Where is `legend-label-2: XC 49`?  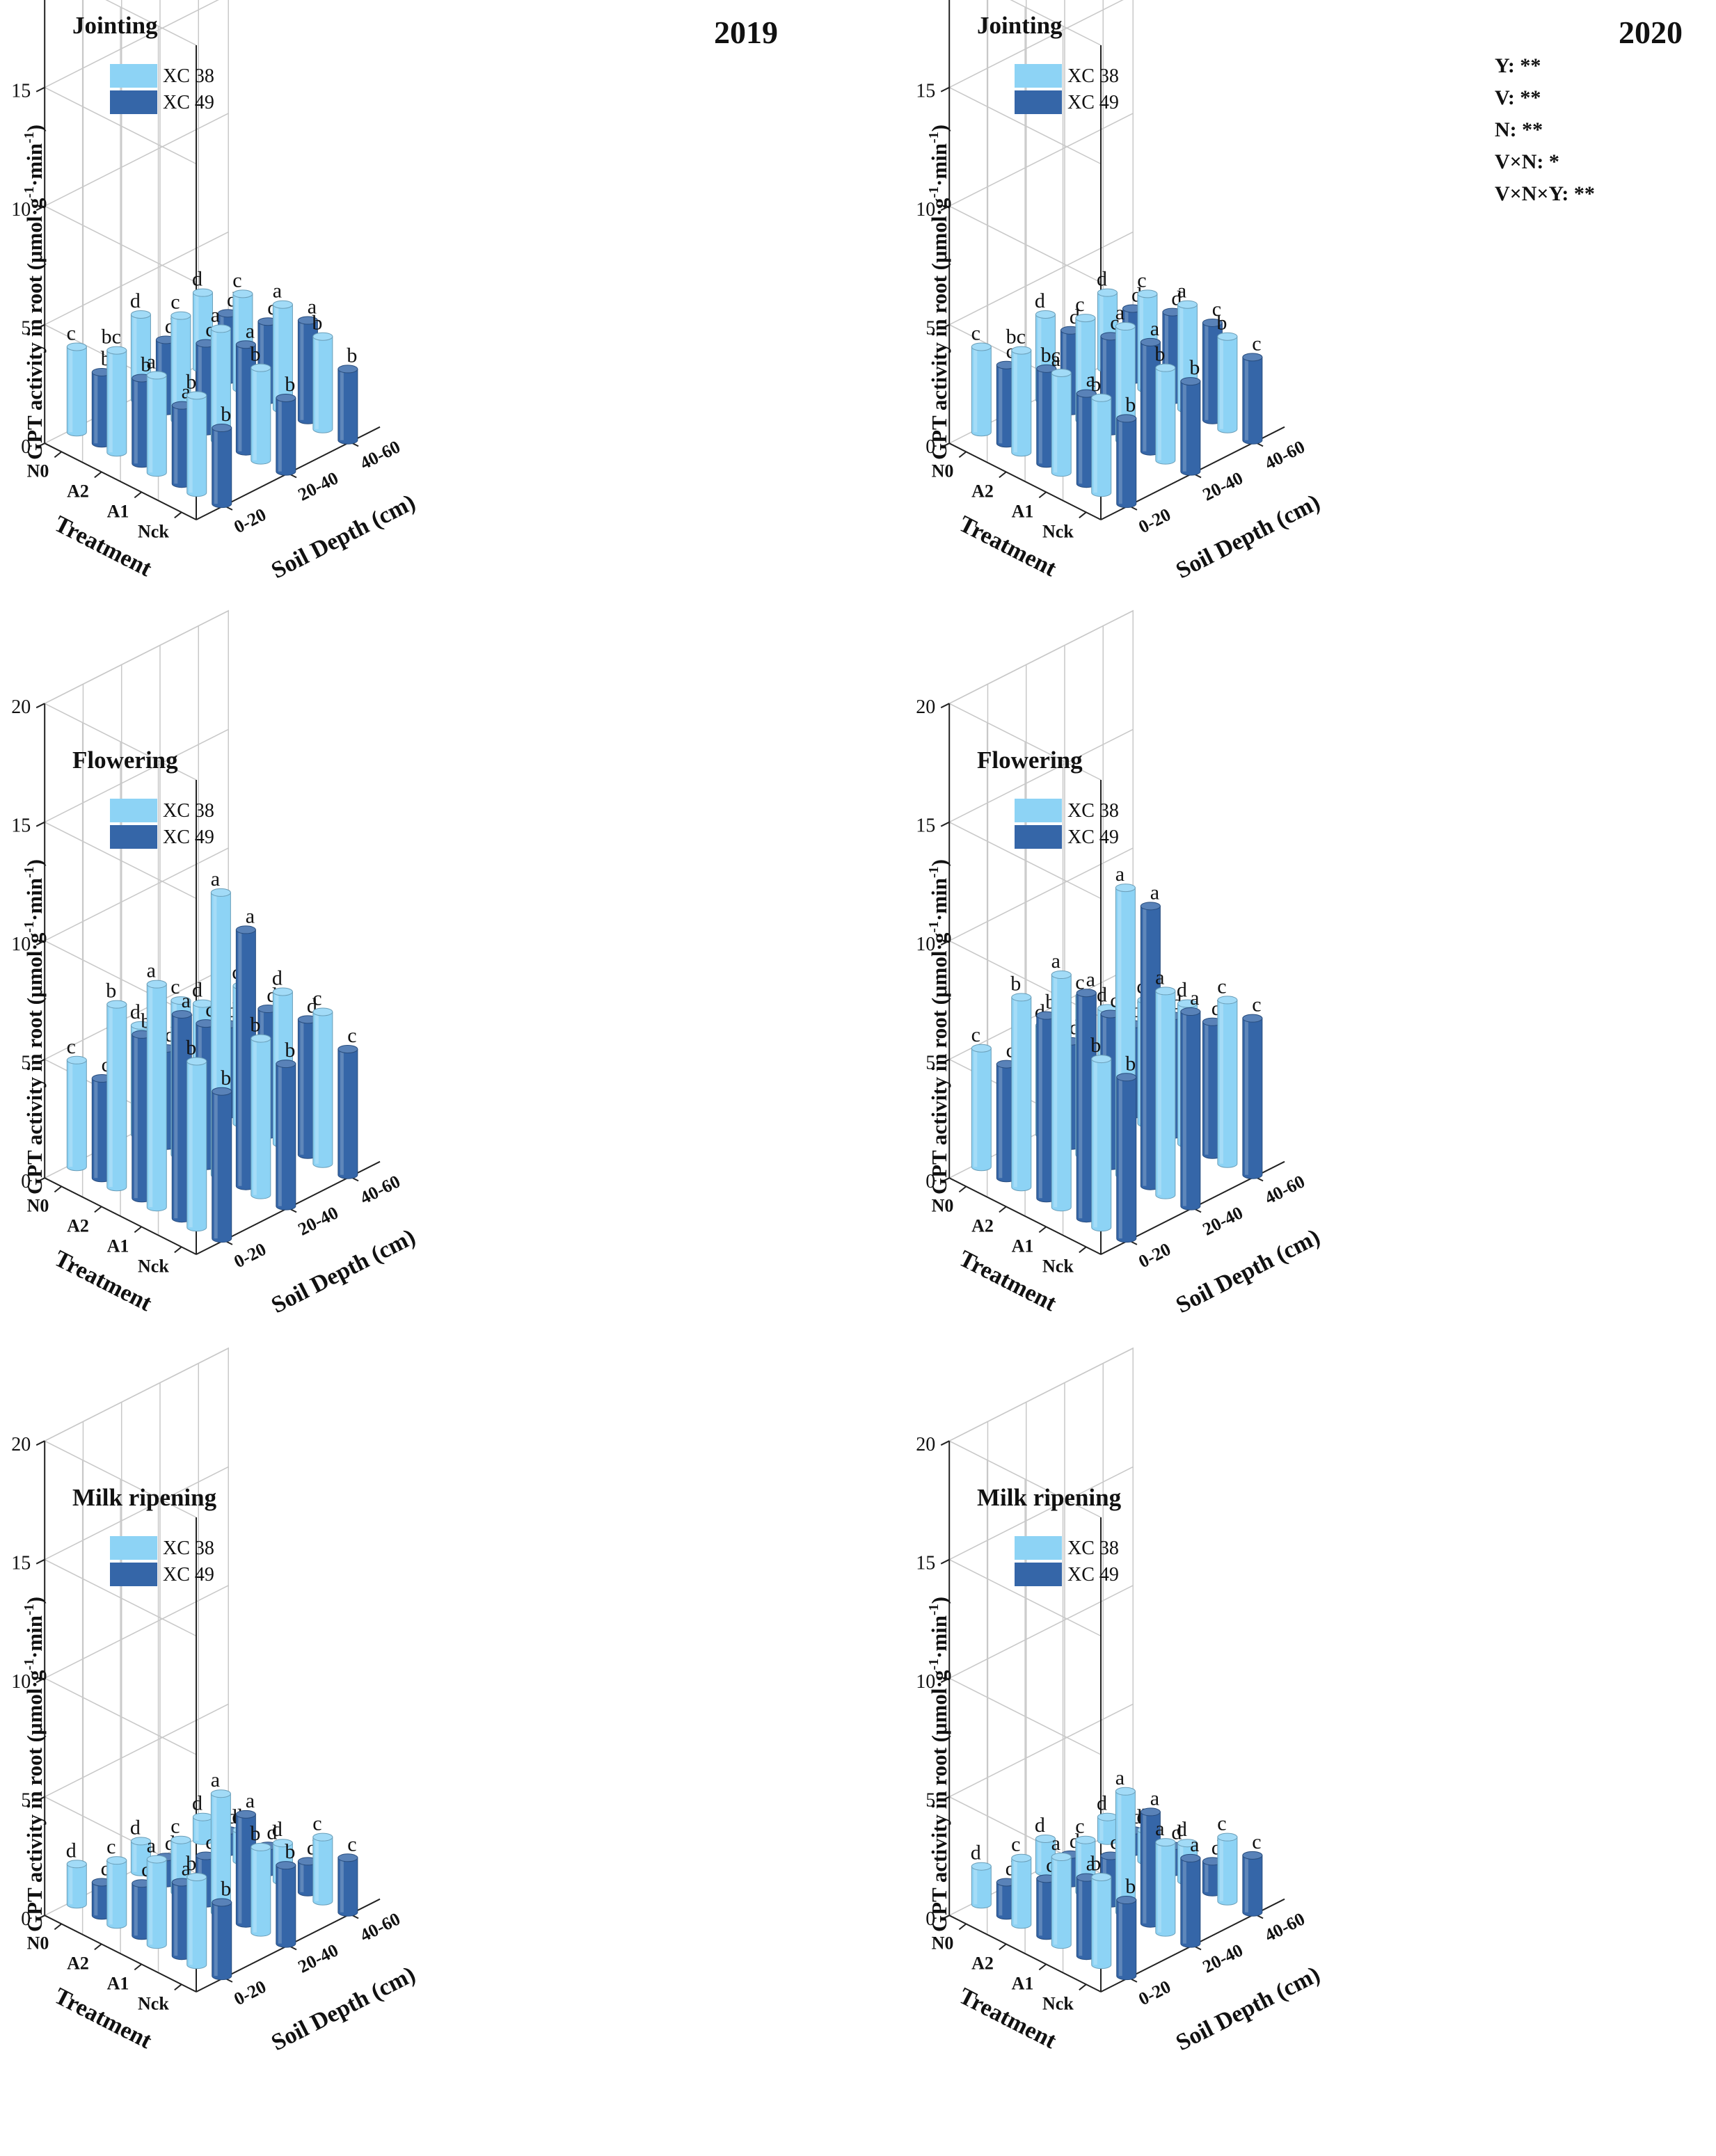
legend-label-2: XC 49 is located at coordinates (188, 102).